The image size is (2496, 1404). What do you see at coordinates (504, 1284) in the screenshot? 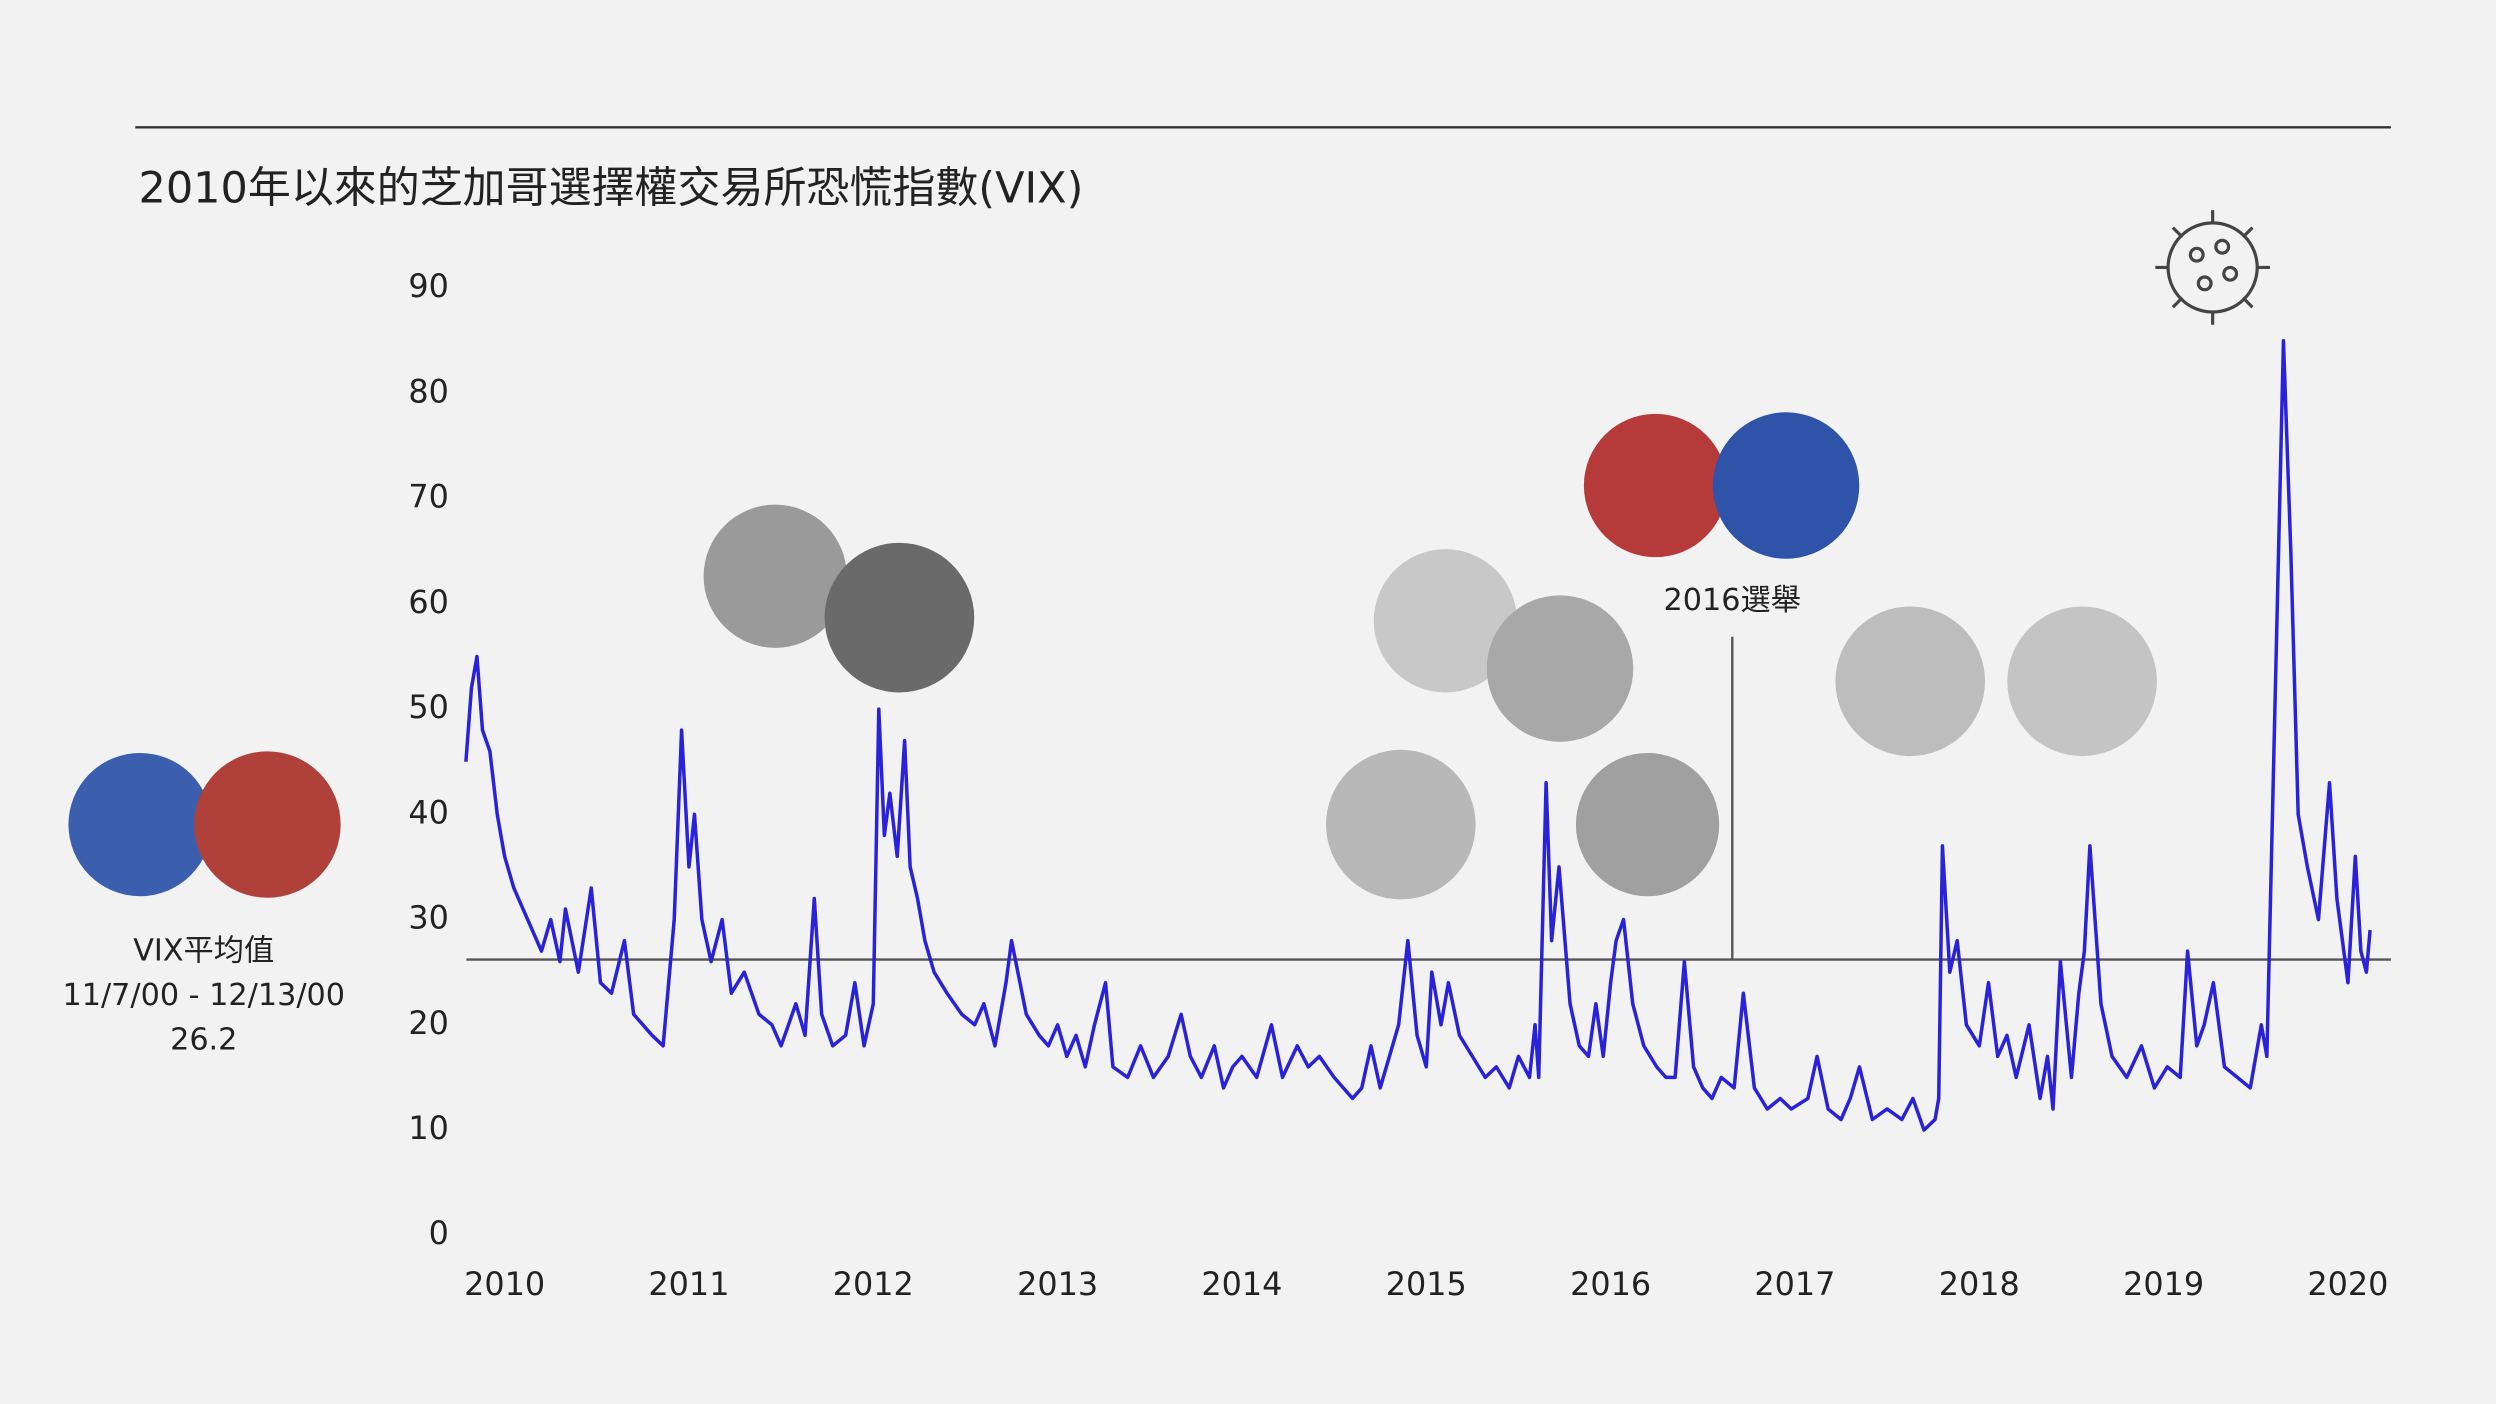
I see `x-tick-label: 2010` at bounding box center [504, 1284].